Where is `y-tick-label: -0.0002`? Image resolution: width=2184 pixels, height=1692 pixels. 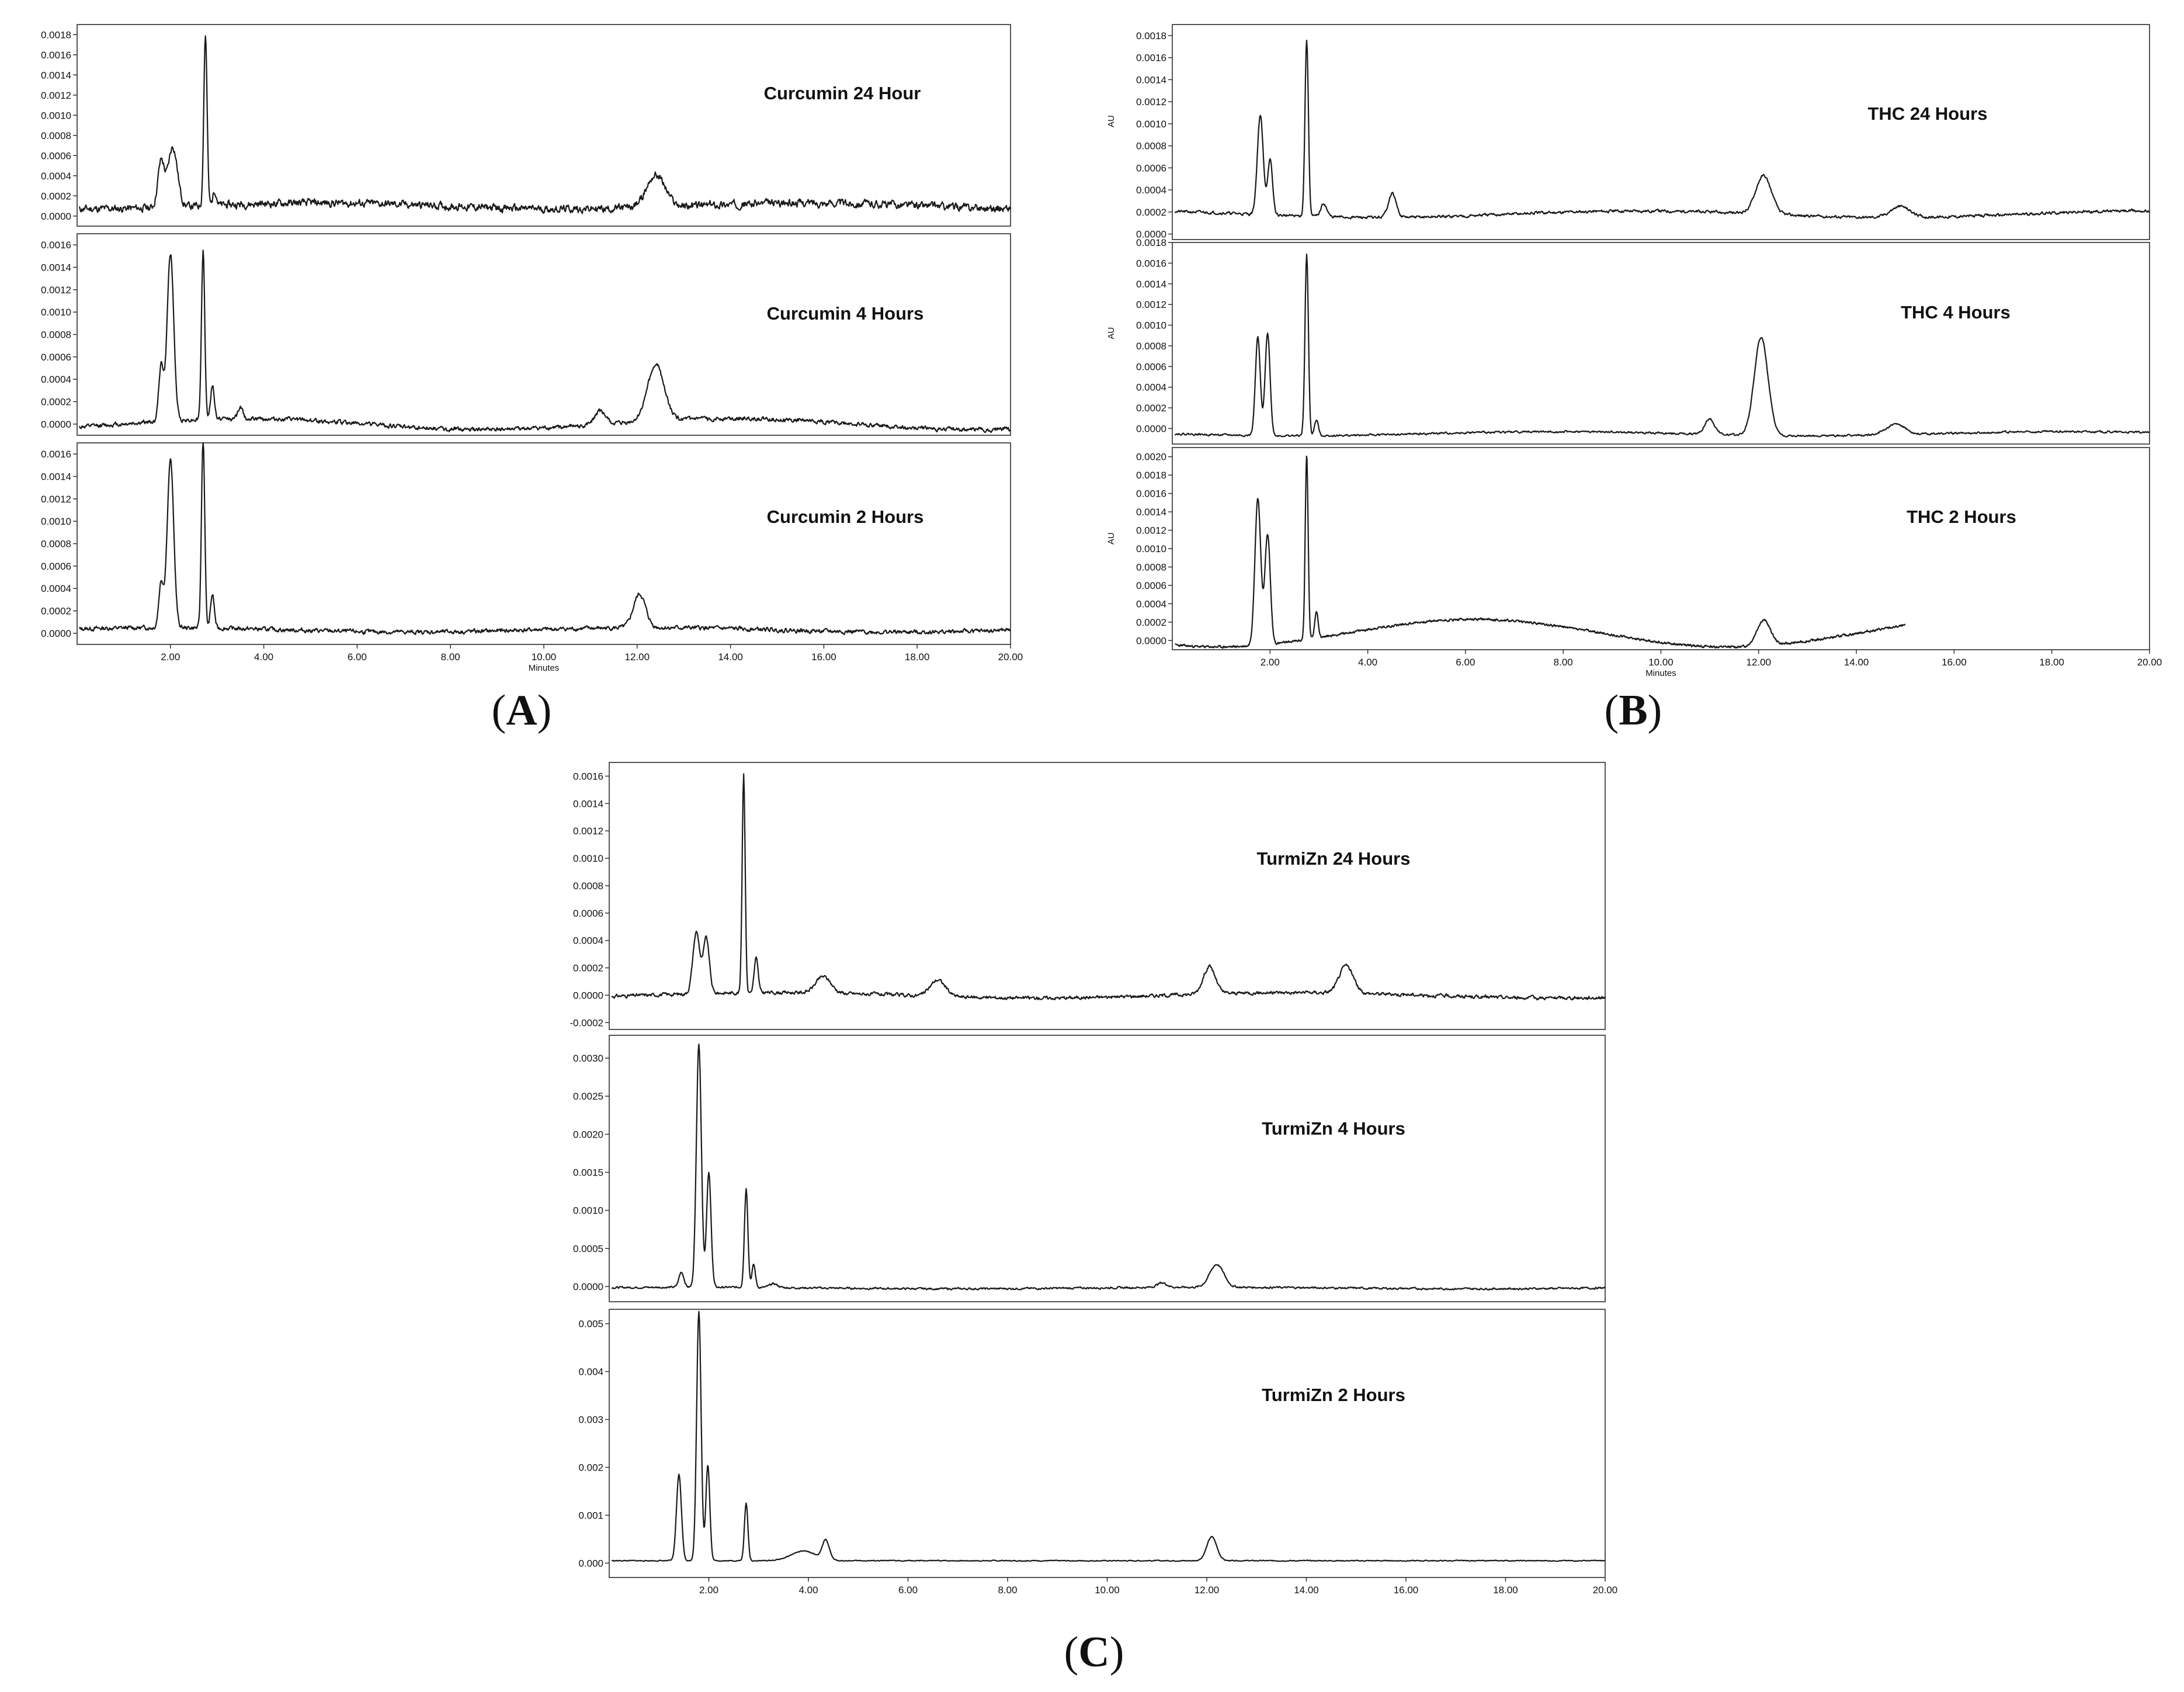 y-tick-label: -0.0002 is located at coordinates (586, 1022).